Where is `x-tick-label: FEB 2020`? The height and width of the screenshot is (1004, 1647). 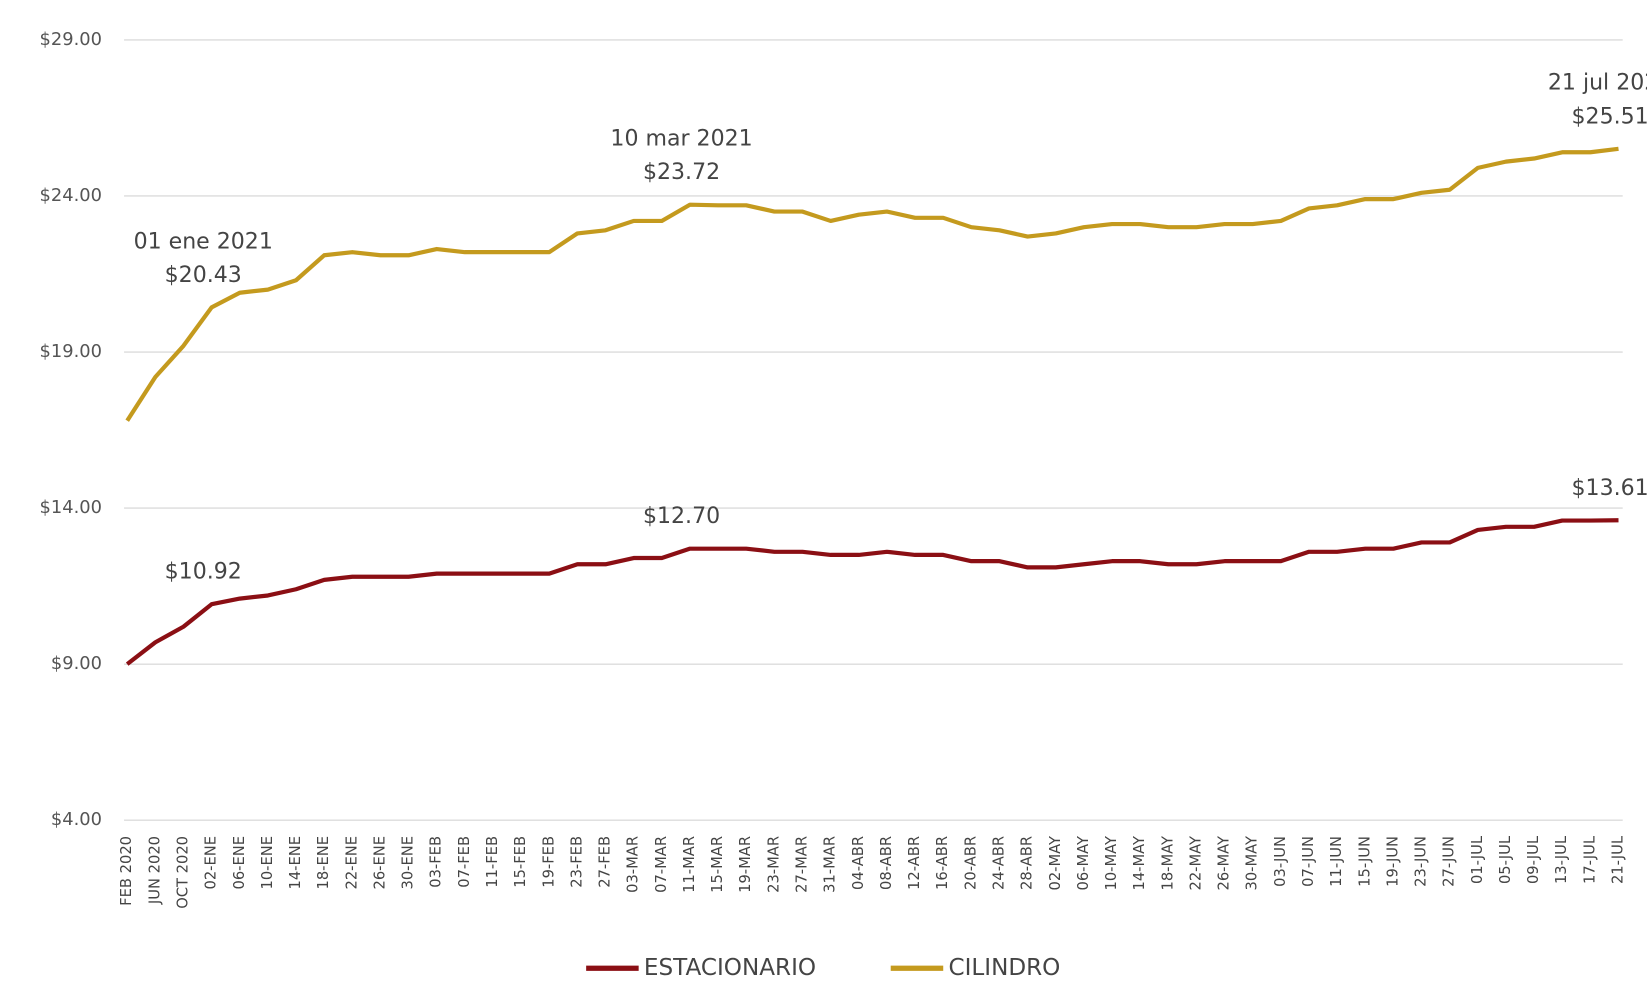 x-tick-label: FEB 2020 is located at coordinates (126, 871).